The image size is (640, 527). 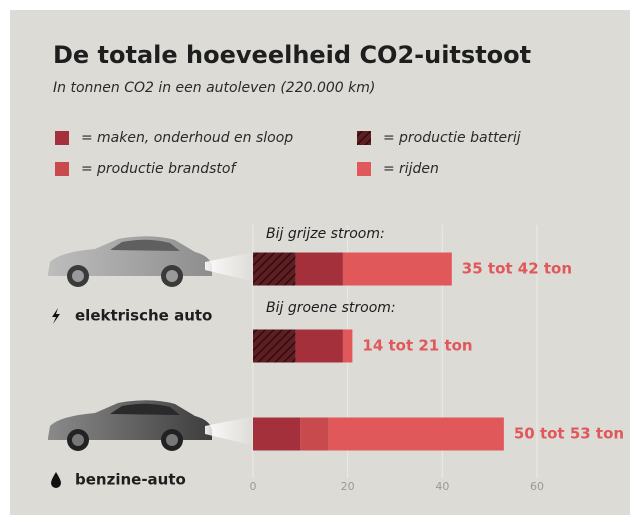 What do you see at coordinates (166, 169) in the screenshot?
I see `legend-label: productie brandstof` at bounding box center [166, 169].